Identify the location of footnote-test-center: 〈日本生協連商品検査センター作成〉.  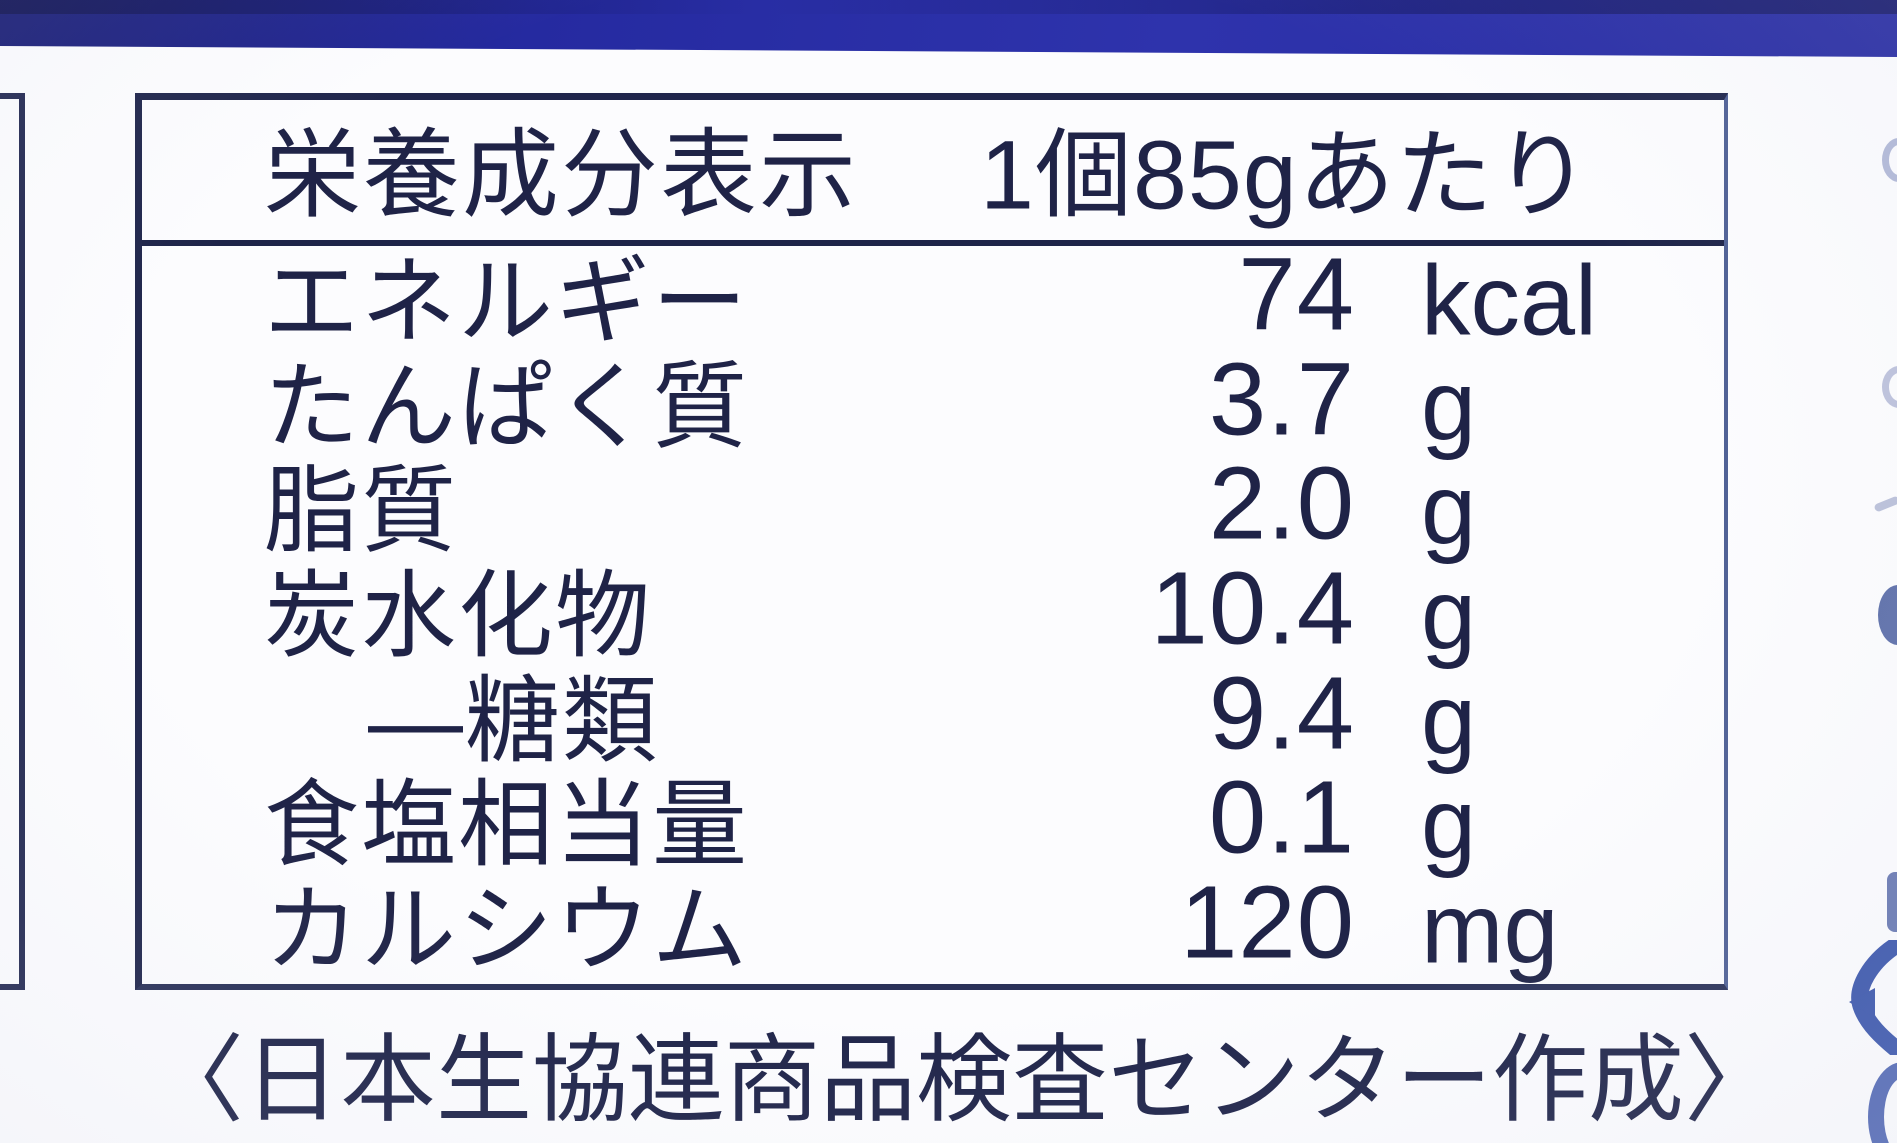
(964, 1080).